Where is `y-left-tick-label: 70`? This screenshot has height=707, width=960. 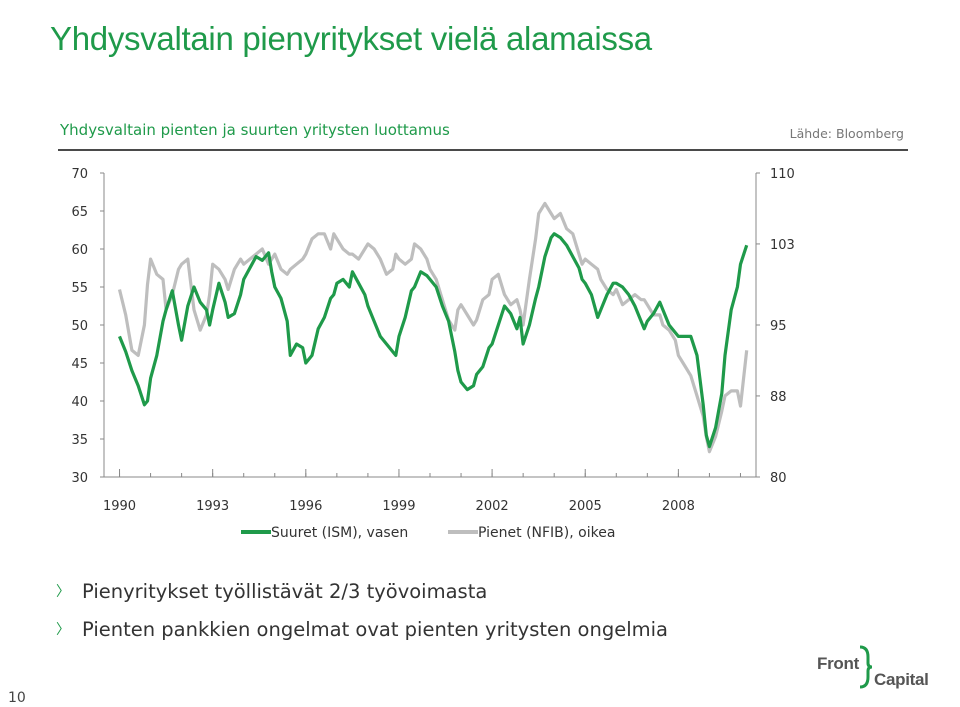 y-left-tick-label: 70 is located at coordinates (79, 174).